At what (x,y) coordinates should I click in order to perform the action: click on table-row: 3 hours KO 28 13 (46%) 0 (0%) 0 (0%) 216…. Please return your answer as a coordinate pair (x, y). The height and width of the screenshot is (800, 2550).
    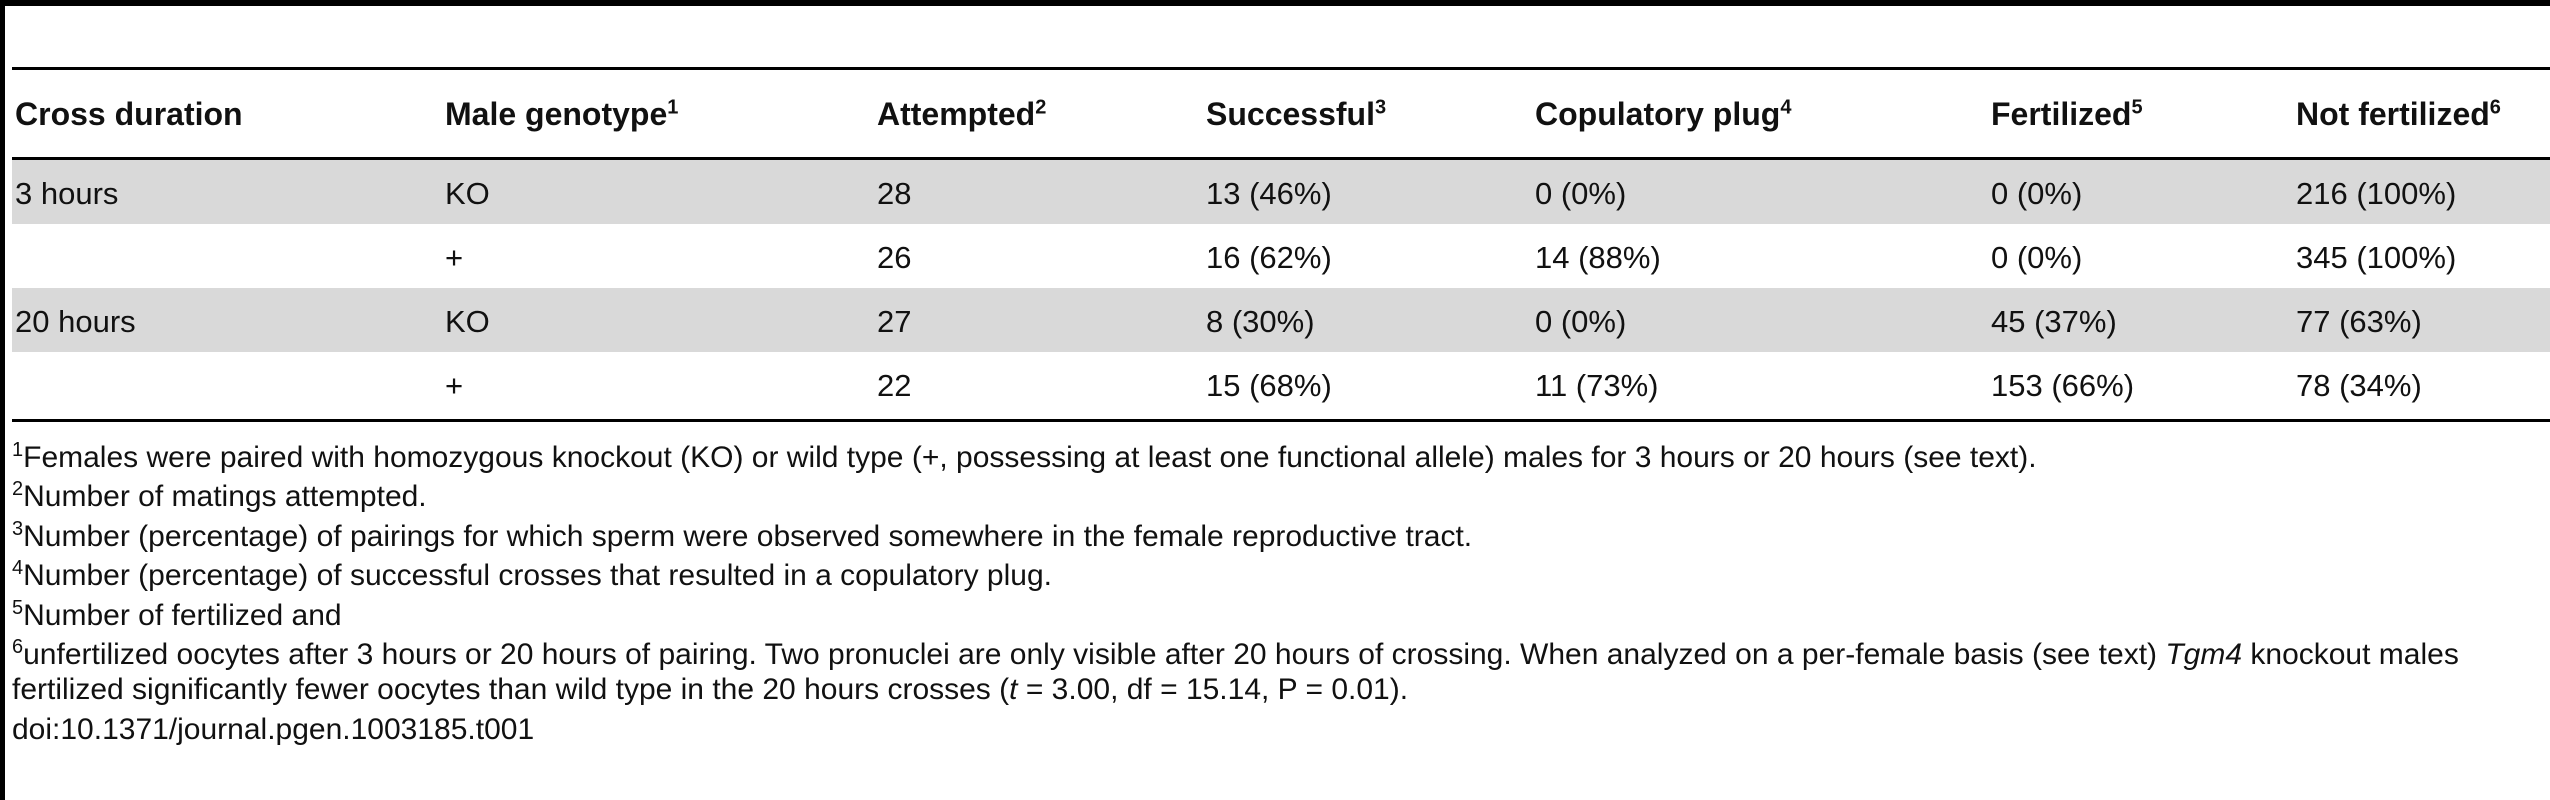
    Looking at the image, I should click on (1281, 192).